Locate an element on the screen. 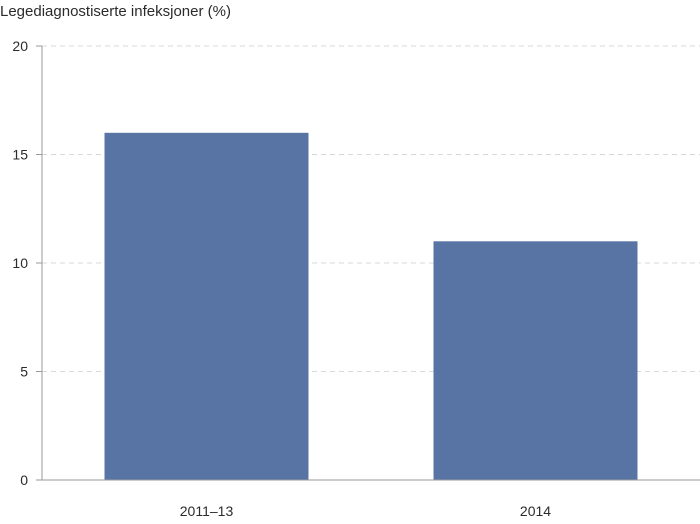  y-tick-label: 10 is located at coordinates (20, 263).